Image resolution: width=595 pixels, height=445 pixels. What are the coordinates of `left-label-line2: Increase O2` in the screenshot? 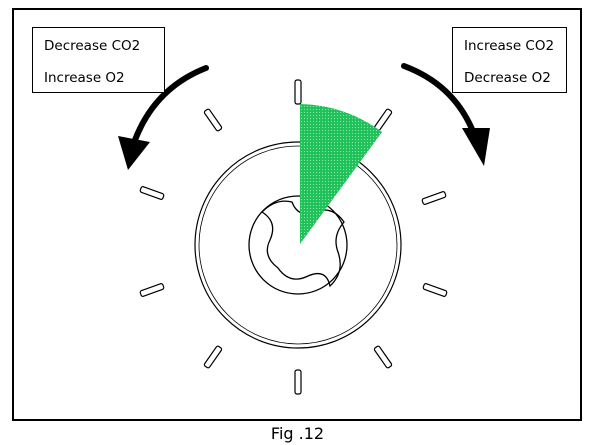 It's located at (84, 78).